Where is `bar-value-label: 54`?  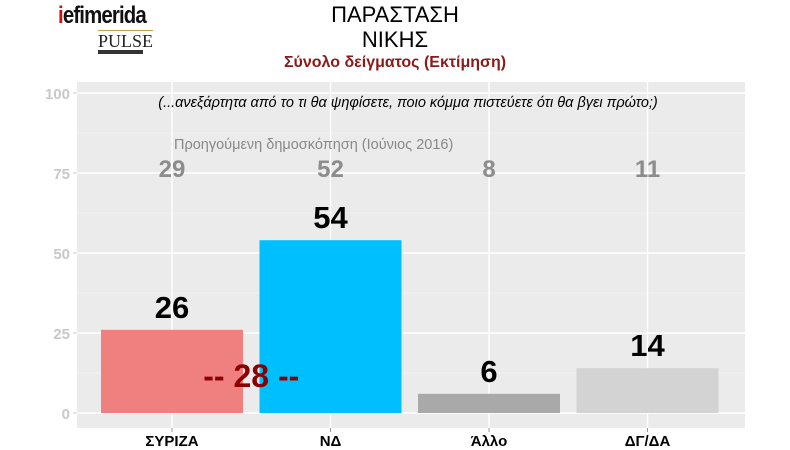
bar-value-label: 54 is located at coordinates (330, 217).